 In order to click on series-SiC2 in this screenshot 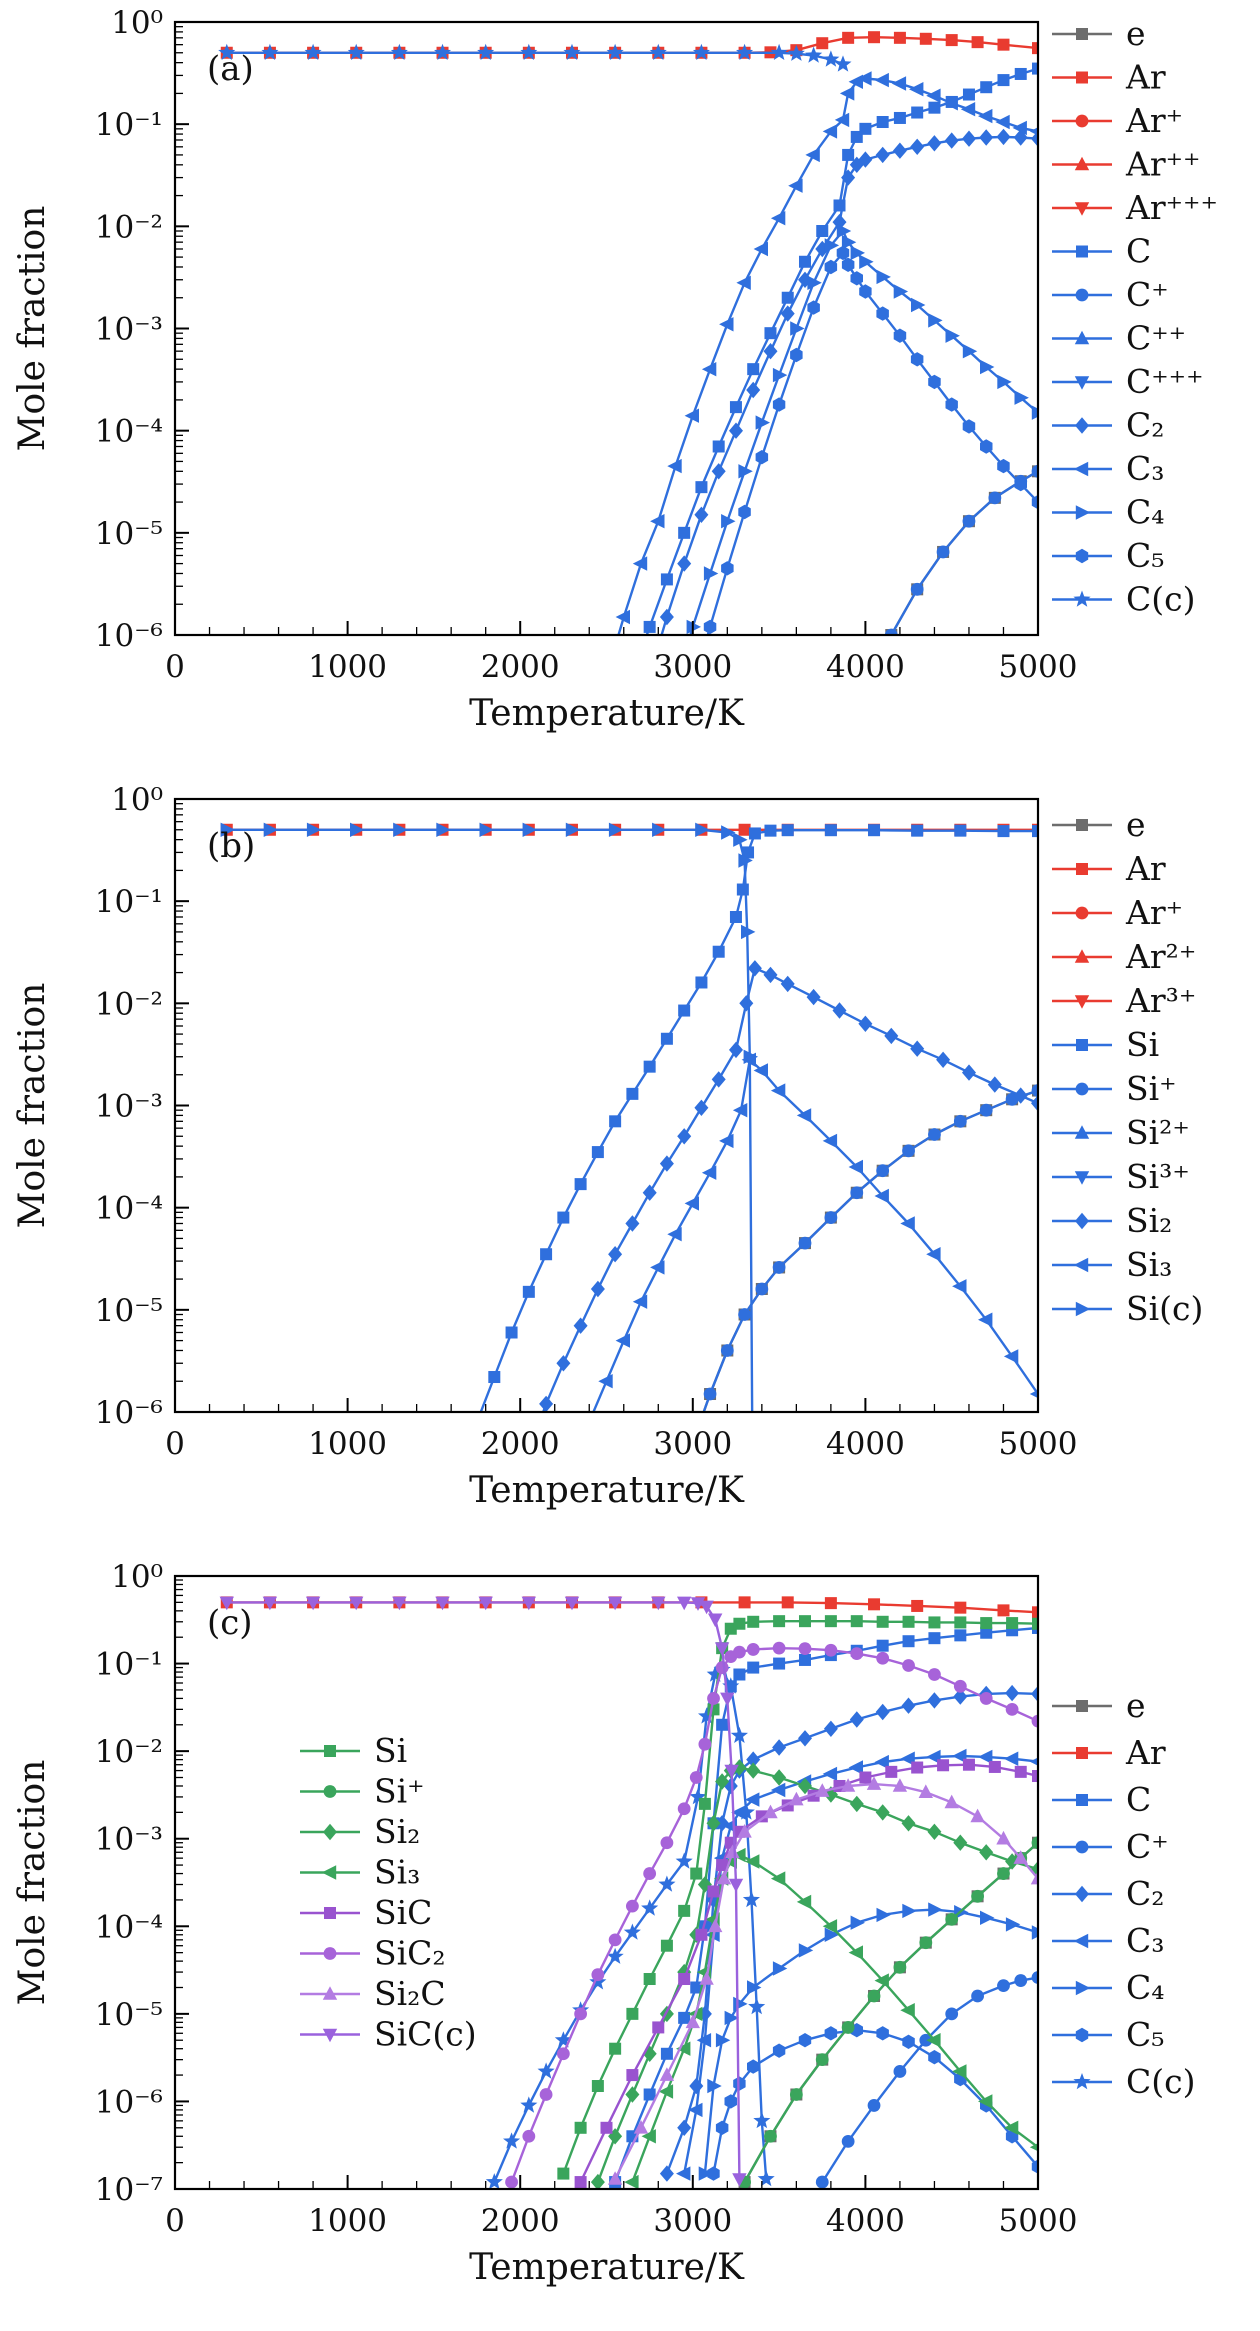, I will do `click(771, 1915)`.